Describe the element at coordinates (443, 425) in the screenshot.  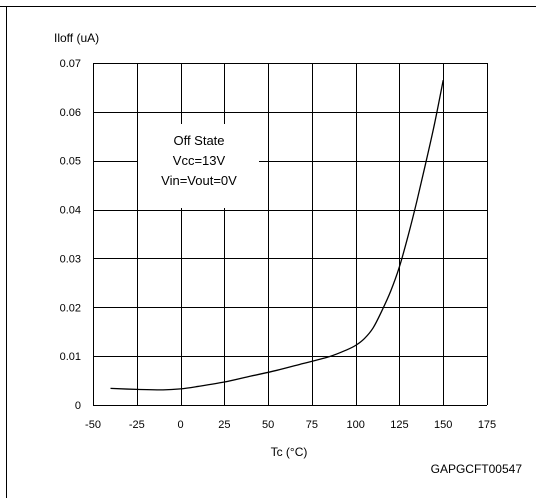
I see `x-tick-label: 150` at that location.